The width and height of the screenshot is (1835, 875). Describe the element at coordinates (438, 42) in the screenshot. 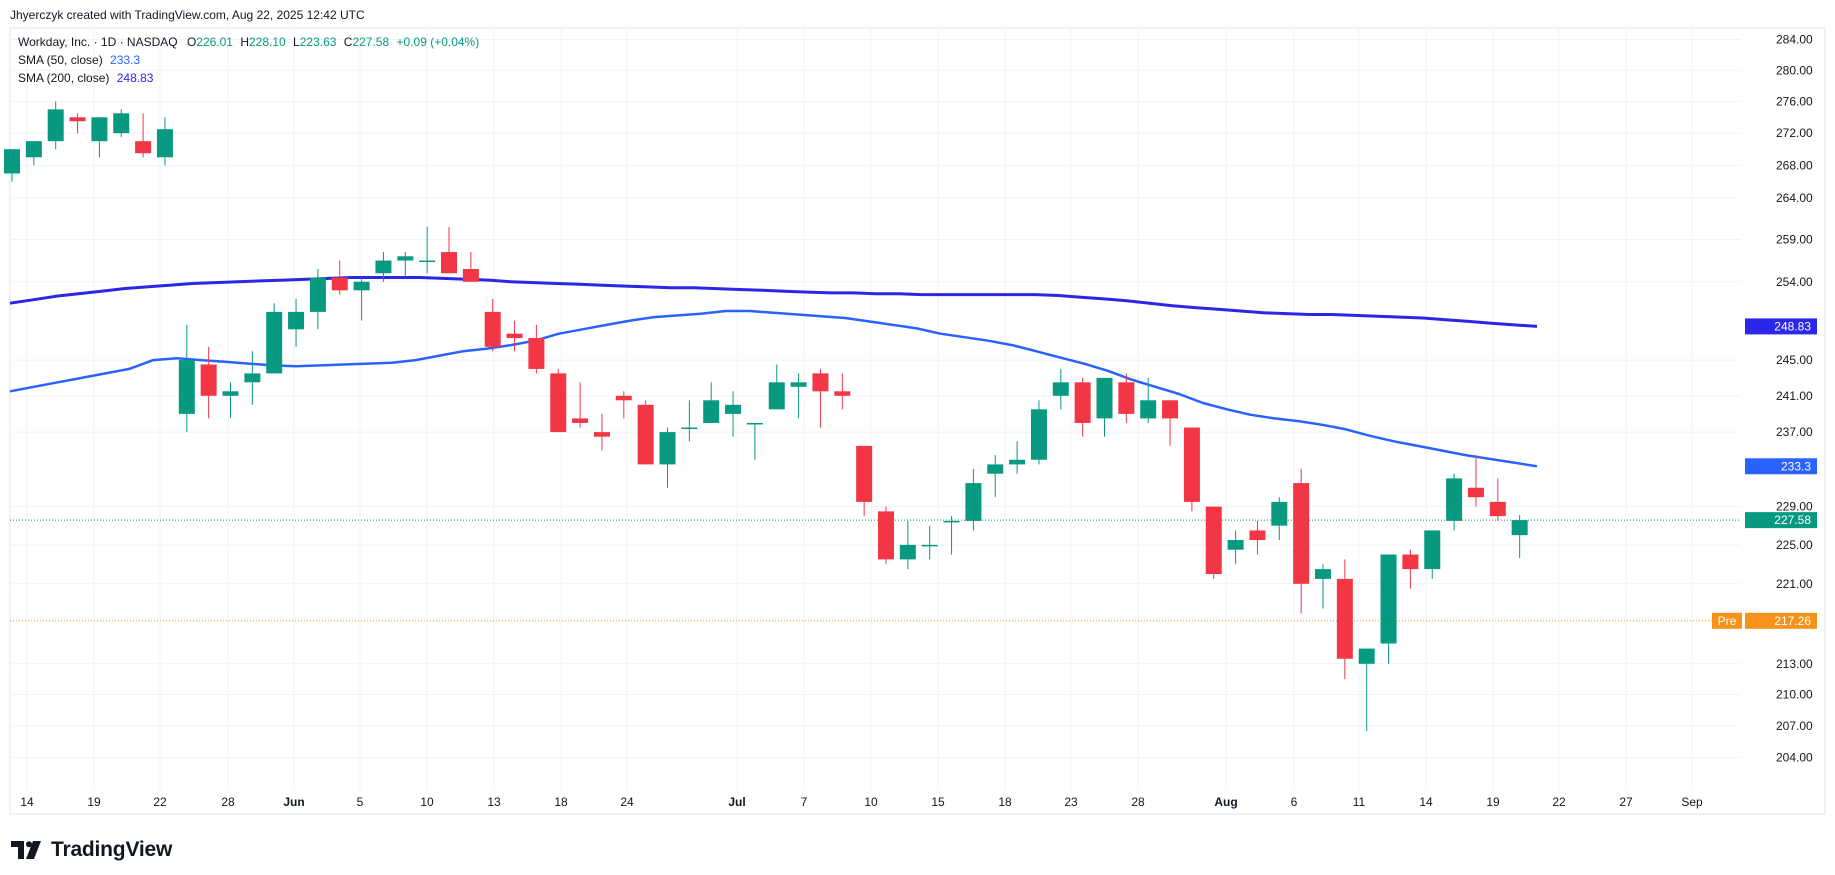

I see `legend-change: +0.09 (+0.04%)` at that location.